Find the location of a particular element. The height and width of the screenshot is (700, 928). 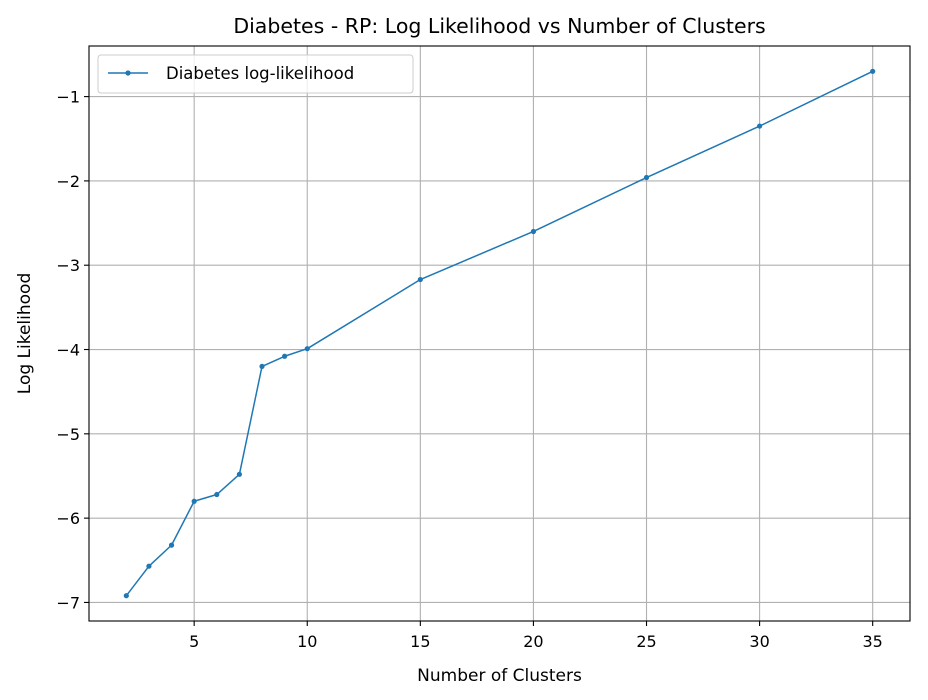

x-tick-label: 10 is located at coordinates (307, 641).